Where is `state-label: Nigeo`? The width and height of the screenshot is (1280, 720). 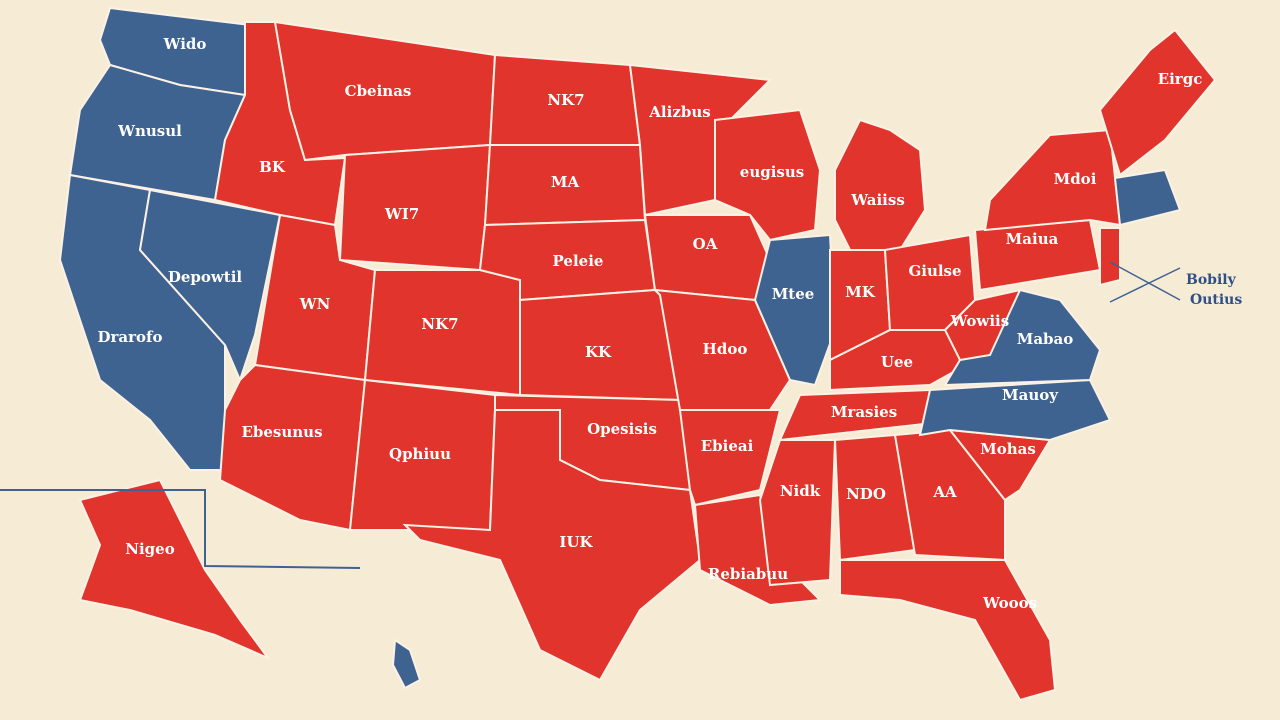
state-label: Nigeo is located at coordinates (149, 549).